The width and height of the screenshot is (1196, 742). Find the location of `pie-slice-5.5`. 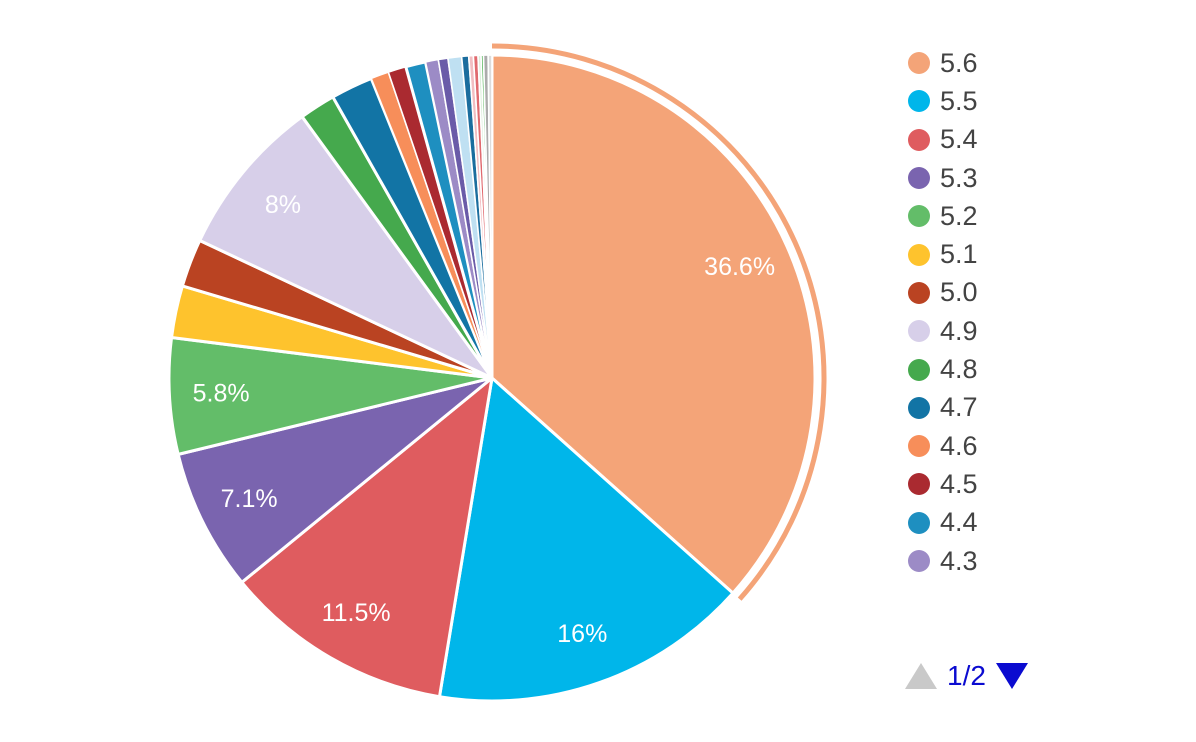

pie-slice-5.5 is located at coordinates (586, 539).